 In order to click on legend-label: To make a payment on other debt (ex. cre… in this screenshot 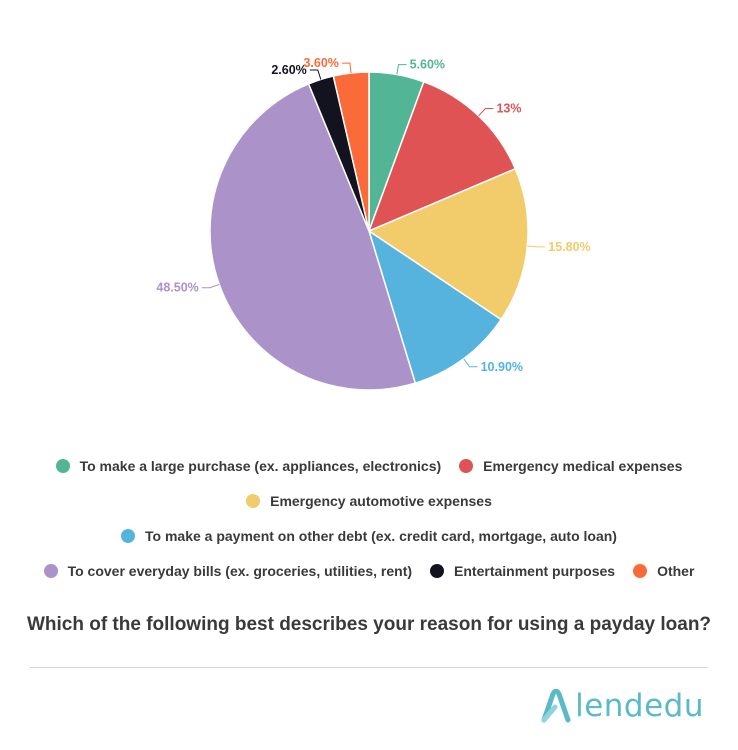, I will do `click(381, 535)`.